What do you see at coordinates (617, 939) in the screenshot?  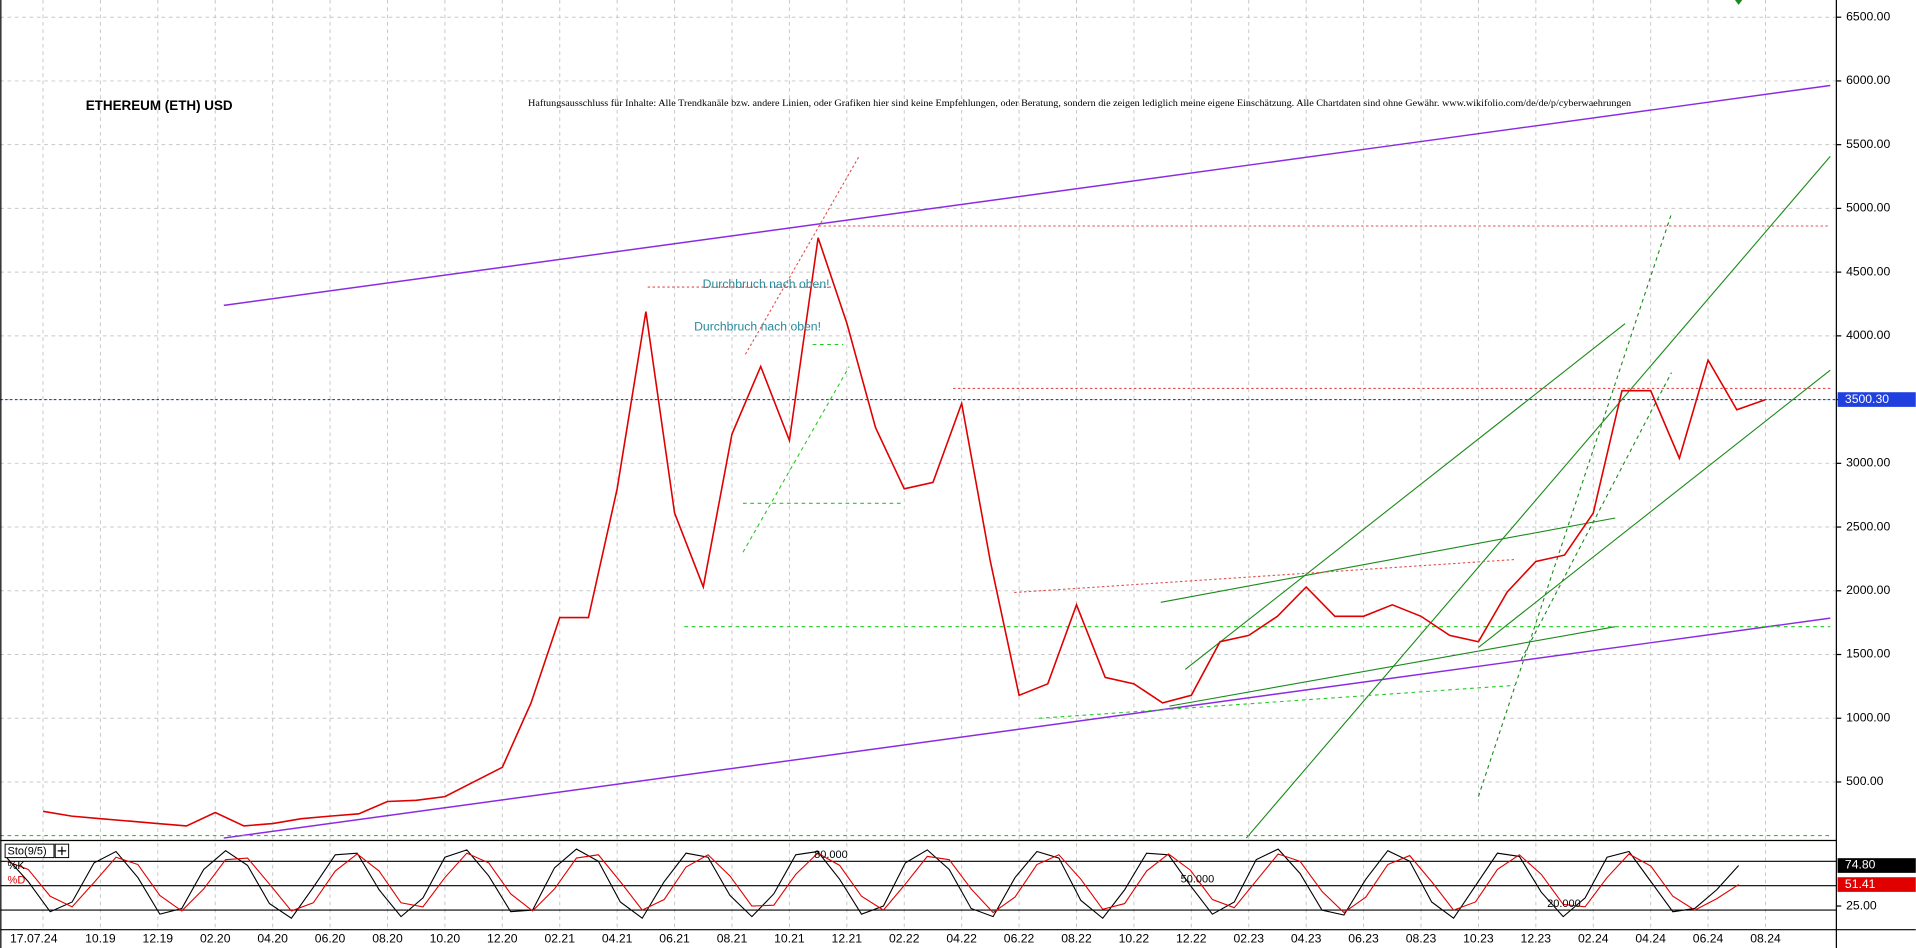 I see `x-tick-label: 04.21` at bounding box center [617, 939].